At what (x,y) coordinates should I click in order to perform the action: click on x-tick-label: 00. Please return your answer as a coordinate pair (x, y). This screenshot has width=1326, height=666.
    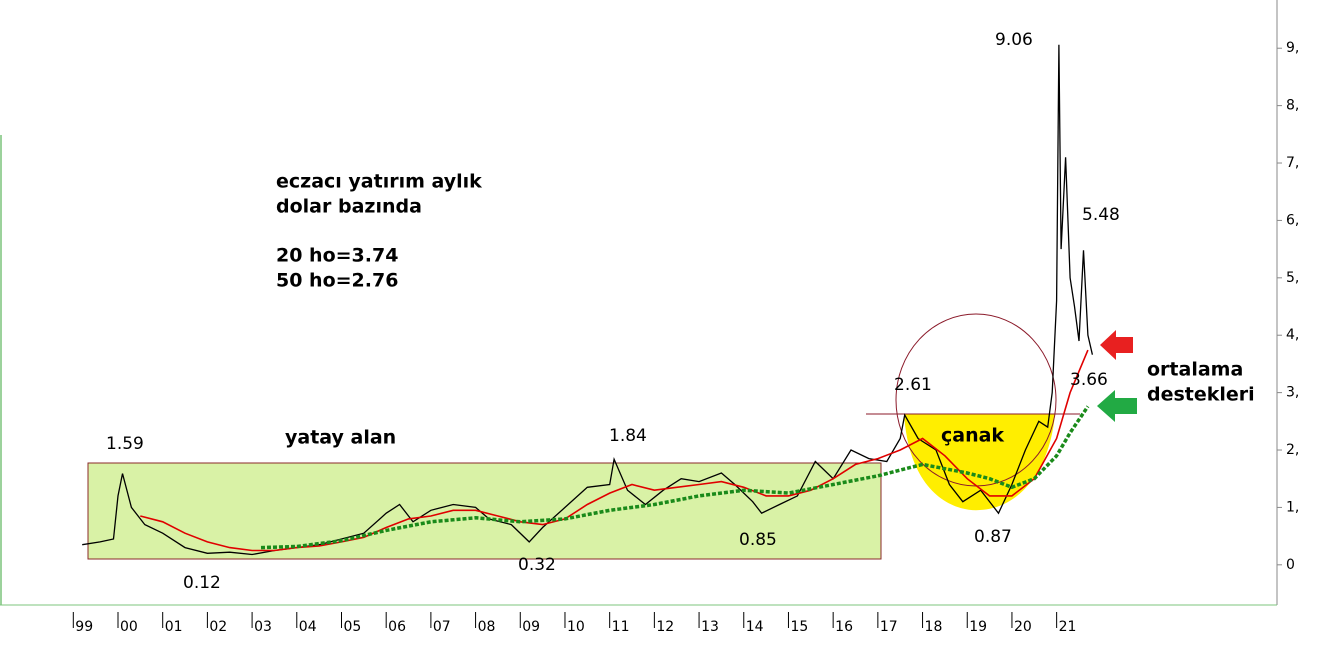
    Looking at the image, I should click on (129, 627).